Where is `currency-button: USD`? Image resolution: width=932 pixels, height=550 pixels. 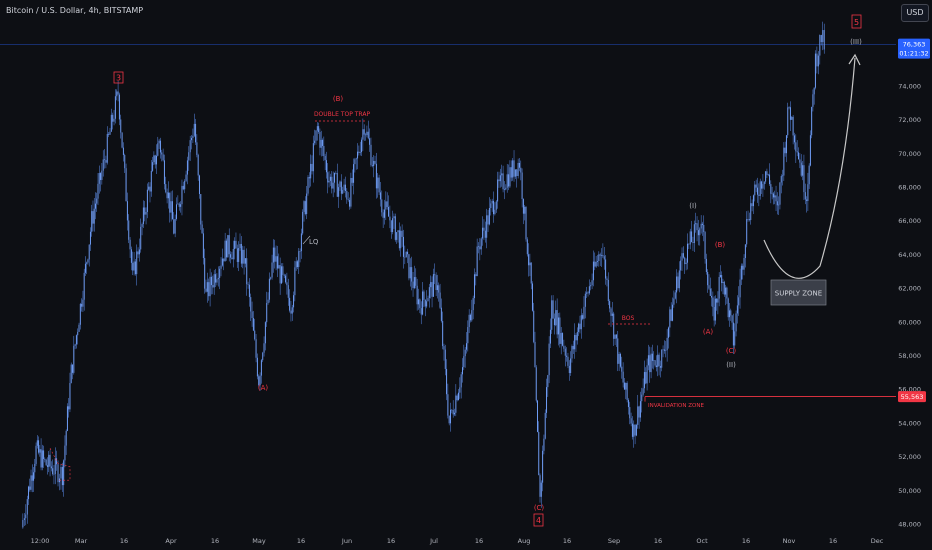
currency-button: USD is located at coordinates (915, 13).